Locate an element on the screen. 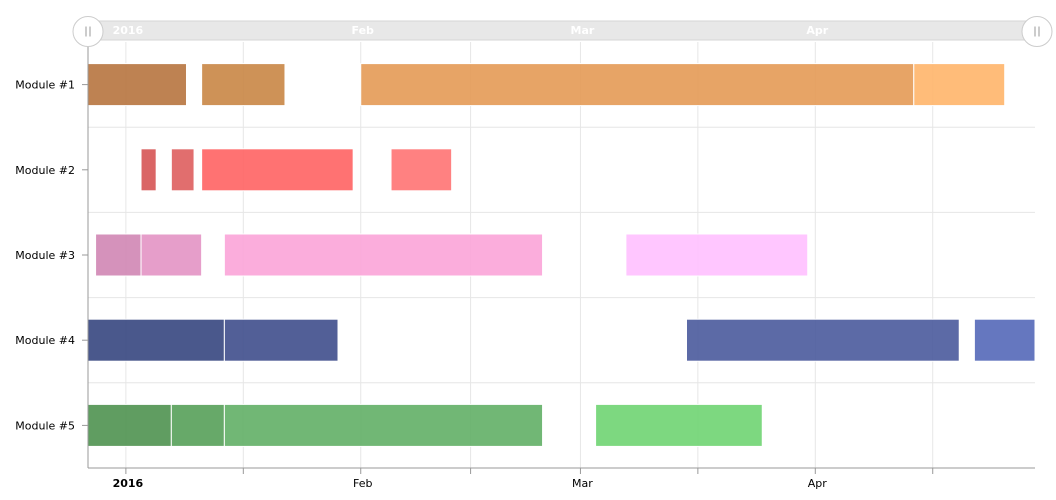  x-tick-label: 2016 is located at coordinates (128, 483).